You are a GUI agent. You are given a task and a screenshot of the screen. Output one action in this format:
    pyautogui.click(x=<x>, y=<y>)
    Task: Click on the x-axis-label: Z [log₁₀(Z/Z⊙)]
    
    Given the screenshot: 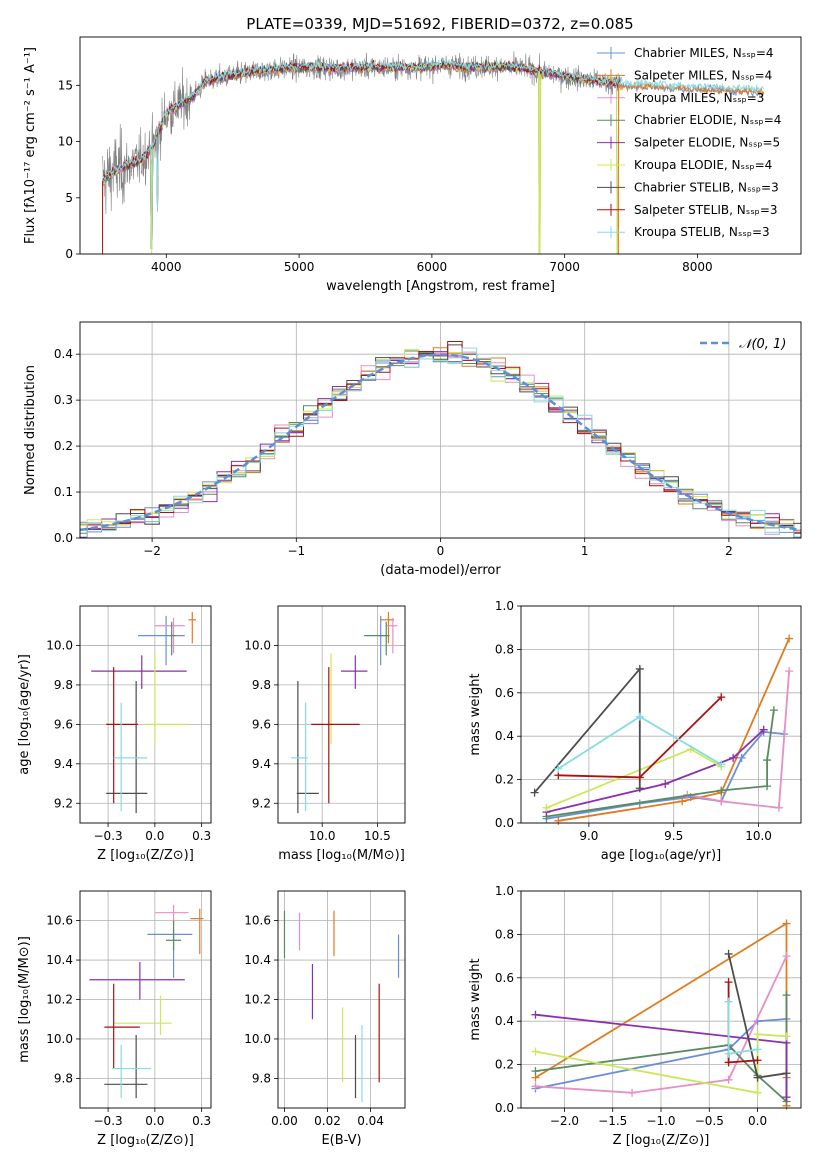 What is the action you would take?
    pyautogui.click(x=145, y=1140)
    